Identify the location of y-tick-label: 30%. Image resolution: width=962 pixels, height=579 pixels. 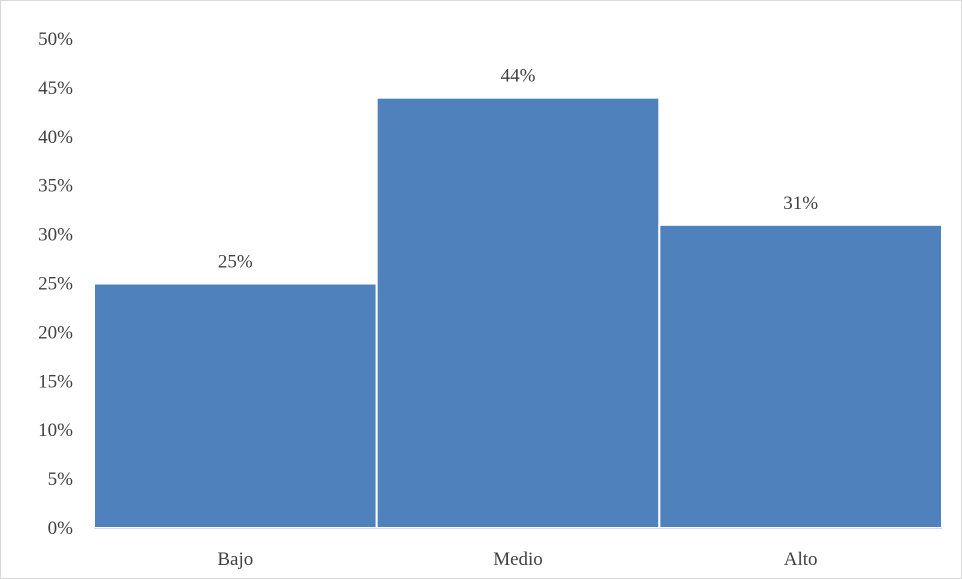
(55, 235).